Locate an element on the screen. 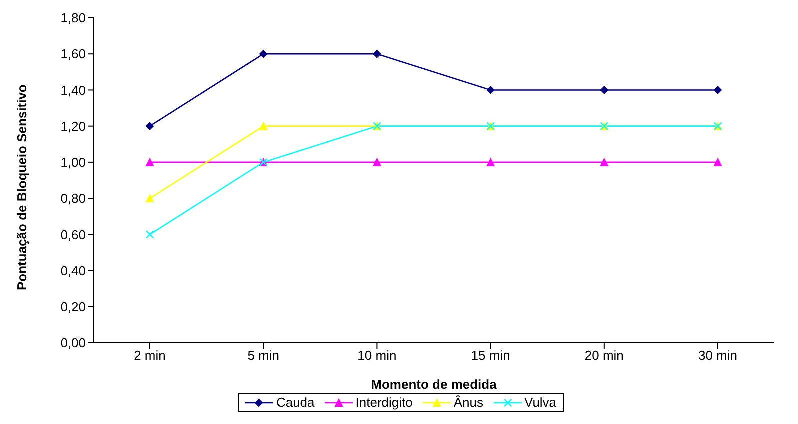 The image size is (798, 424). legend-label: Ânus is located at coordinates (468, 402).